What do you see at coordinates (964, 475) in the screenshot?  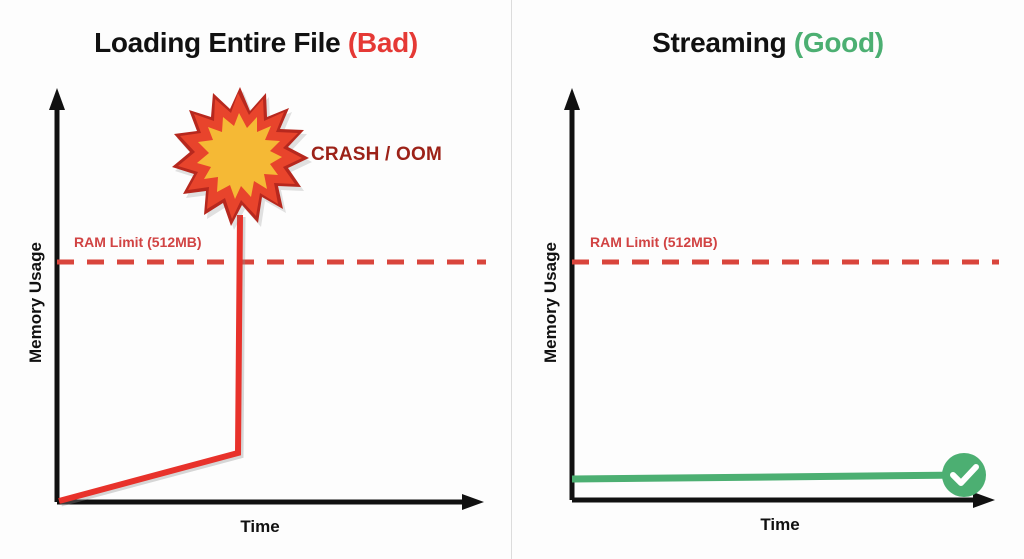 I see `check-circle-icon` at bounding box center [964, 475].